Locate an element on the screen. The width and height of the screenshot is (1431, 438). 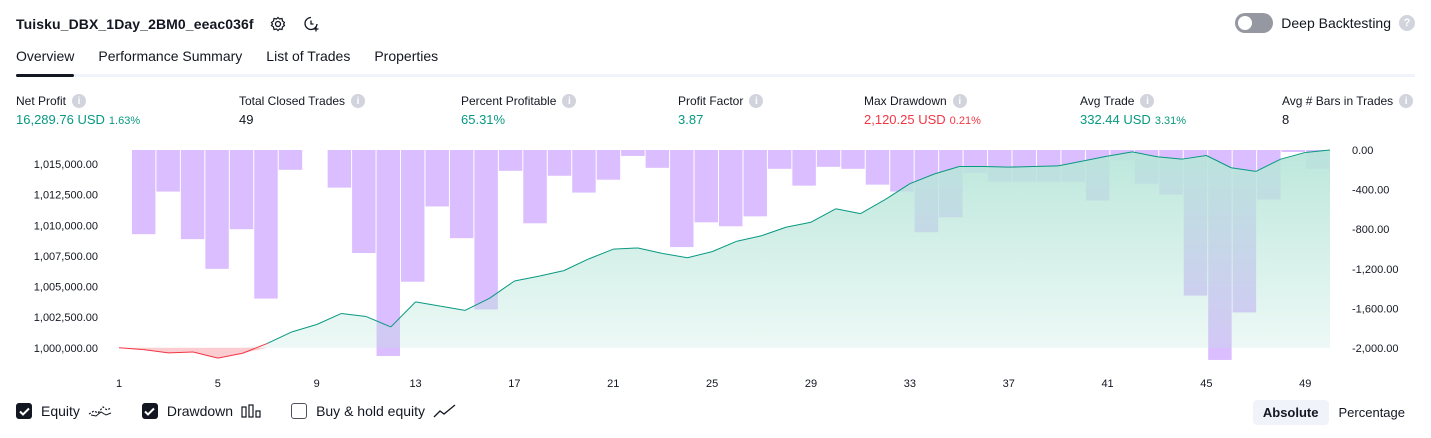
stat-label: Total Closed Trades is located at coordinates (292, 101).